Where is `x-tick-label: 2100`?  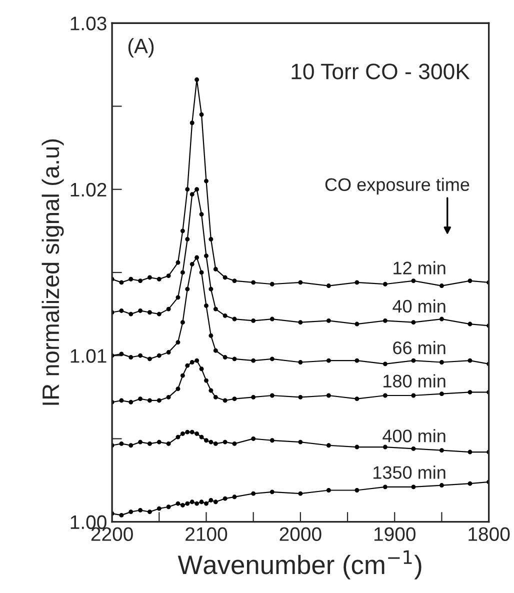 x-tick-label: 2100 is located at coordinates (207, 534).